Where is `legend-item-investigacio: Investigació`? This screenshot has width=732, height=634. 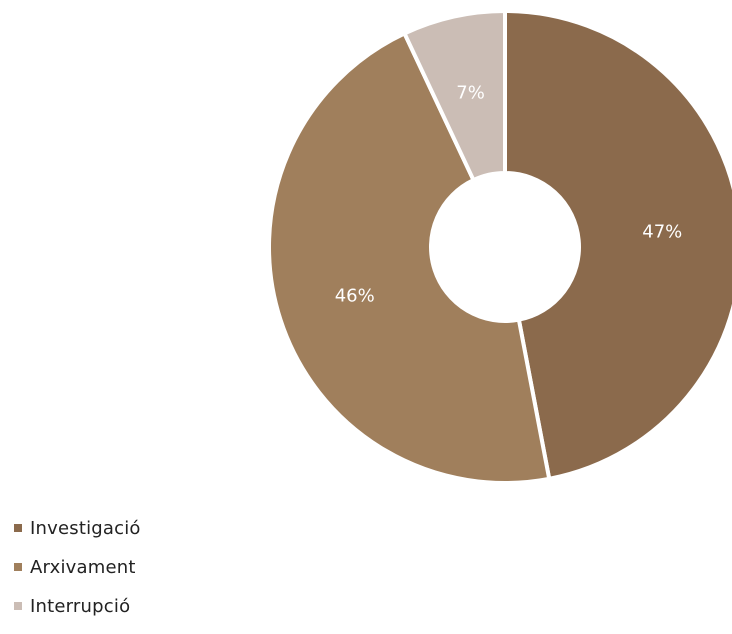
legend-item-investigacio: Investigació is located at coordinates (77, 528).